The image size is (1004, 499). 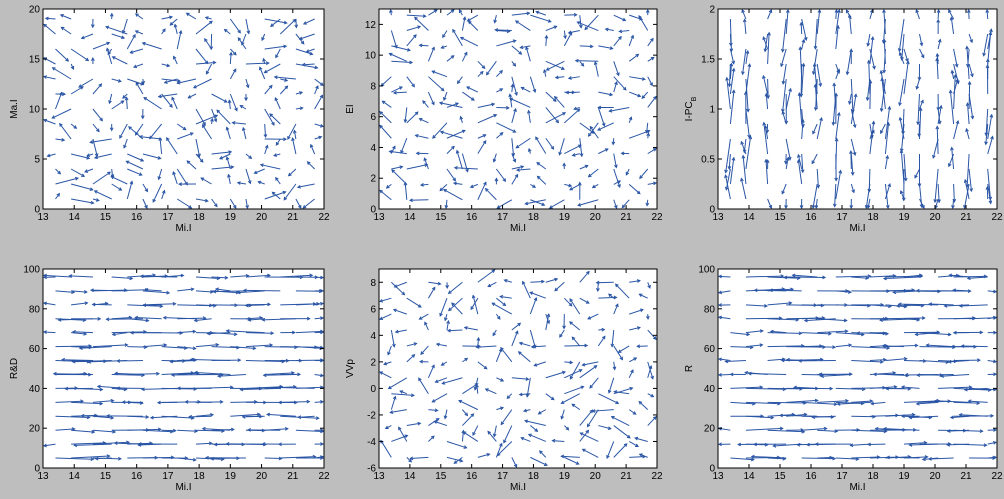 I want to click on y-tick-label: -2, so click(x=371, y=415).